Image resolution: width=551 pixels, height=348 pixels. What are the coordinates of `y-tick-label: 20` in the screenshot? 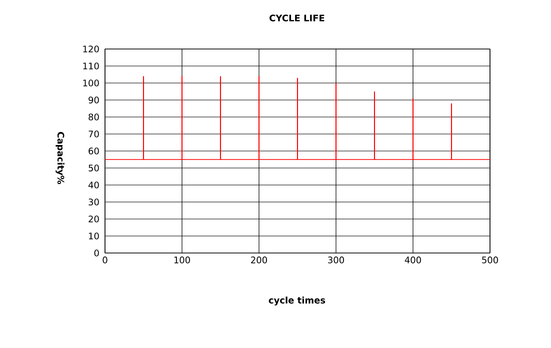 It's located at (93, 219).